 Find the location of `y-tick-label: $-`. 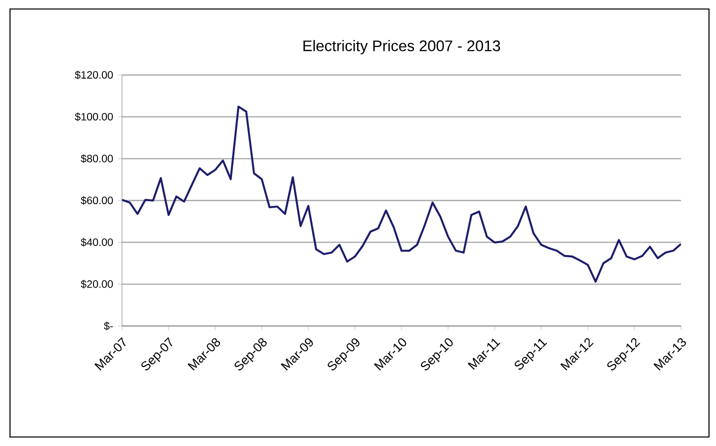

y-tick-label: $- is located at coordinates (108, 326).